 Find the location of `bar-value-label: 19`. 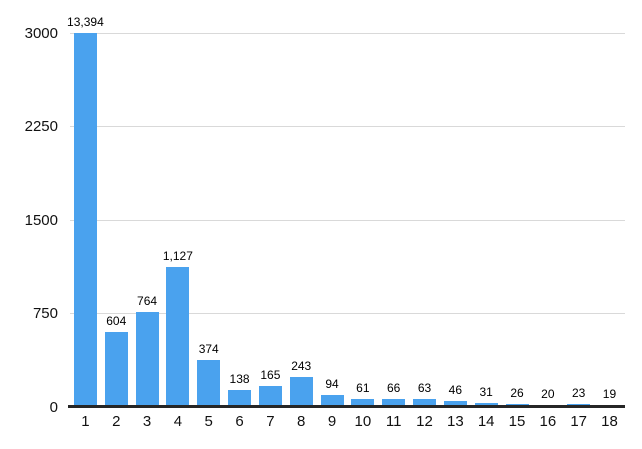

bar-value-label: 19 is located at coordinates (609, 393).